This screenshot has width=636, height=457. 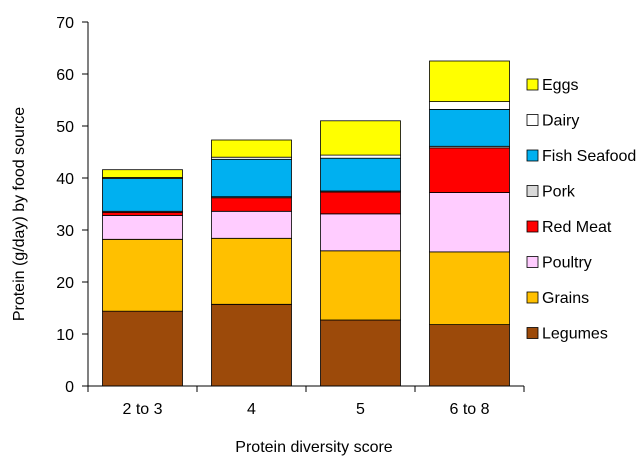 I want to click on y-tick-label: 50, so click(x=65, y=127).